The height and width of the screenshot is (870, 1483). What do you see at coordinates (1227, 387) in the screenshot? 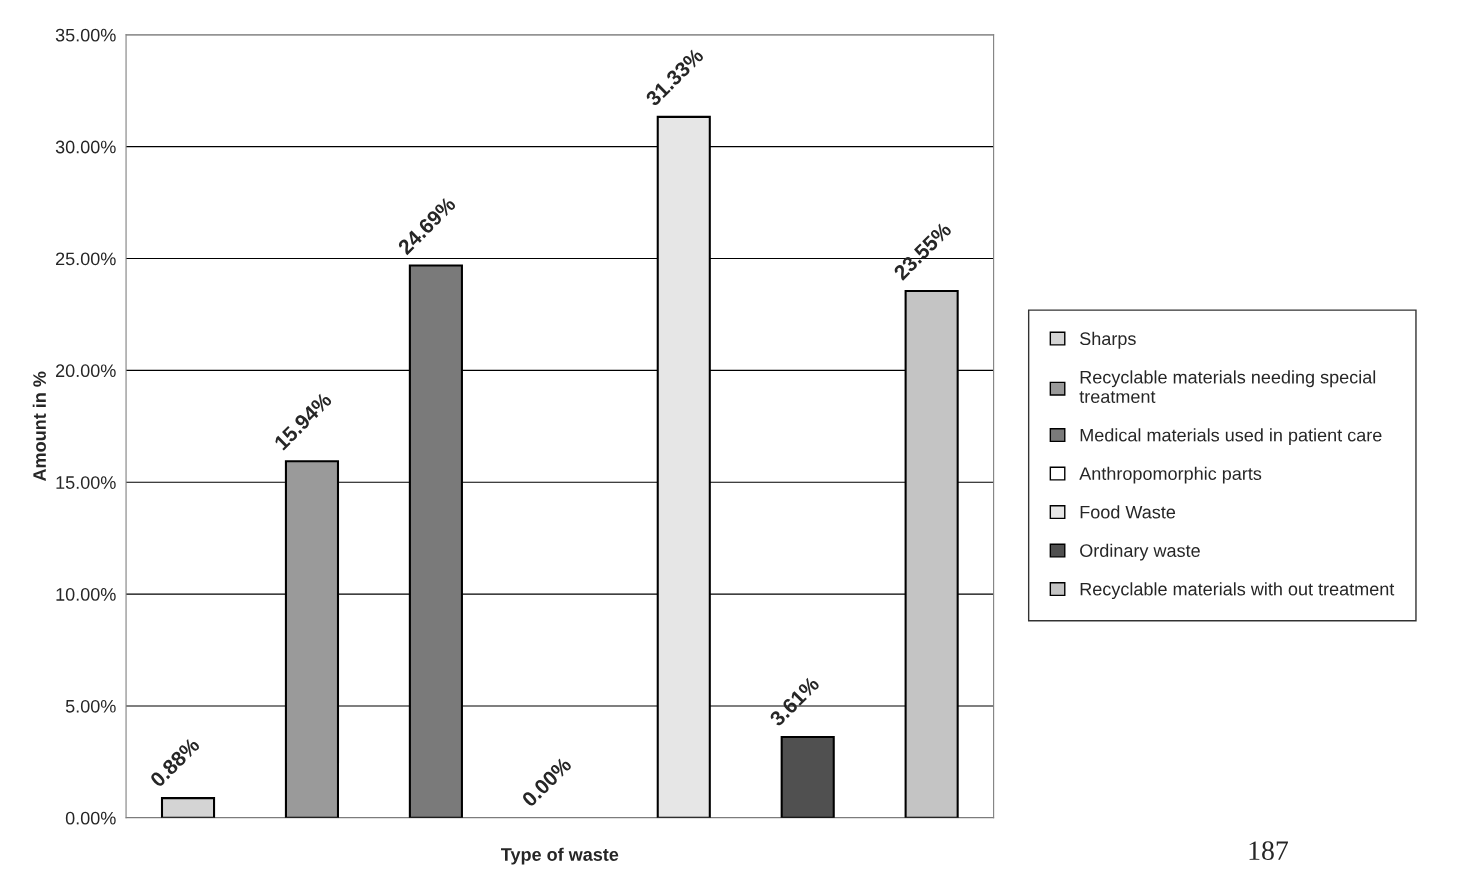
I see `legend-label: Recyclable materials needing special treatment` at bounding box center [1227, 387].